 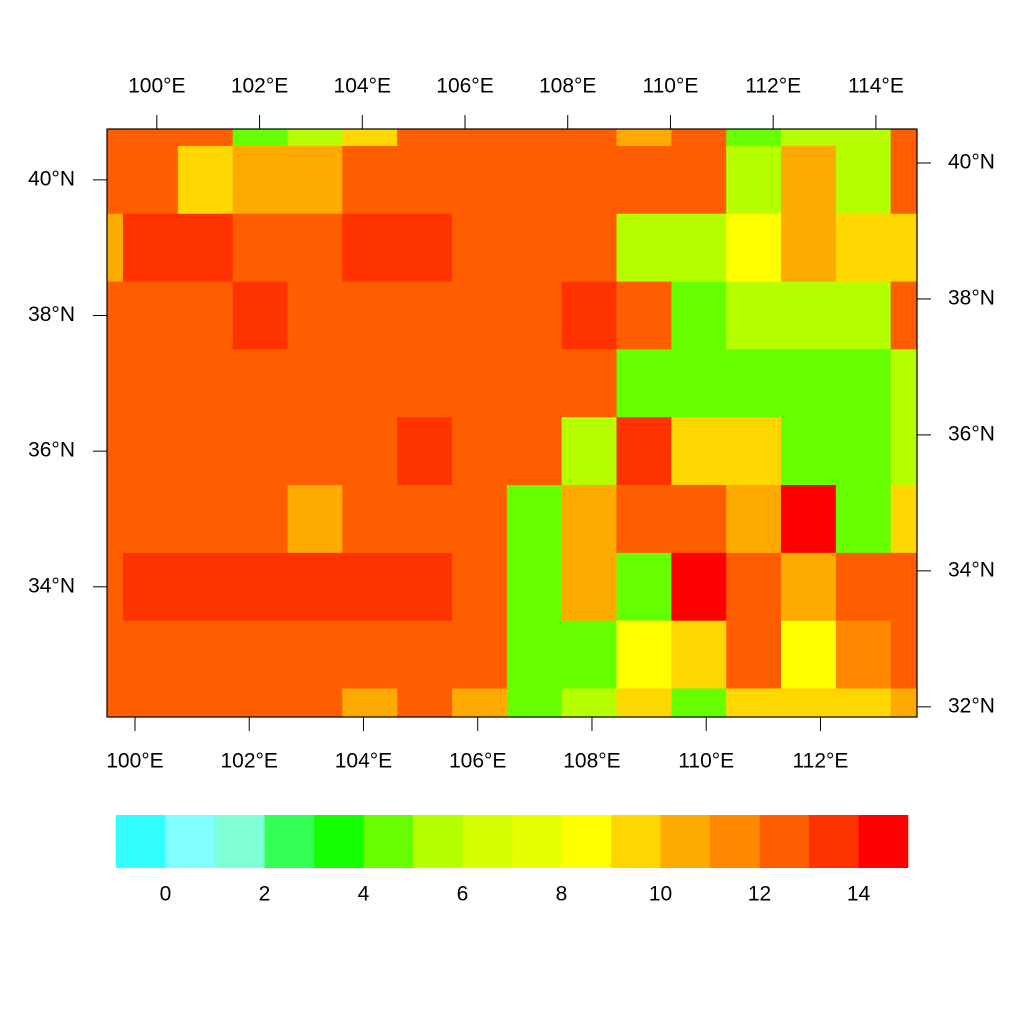 I want to click on colorbar-label: 4, so click(x=364, y=894).